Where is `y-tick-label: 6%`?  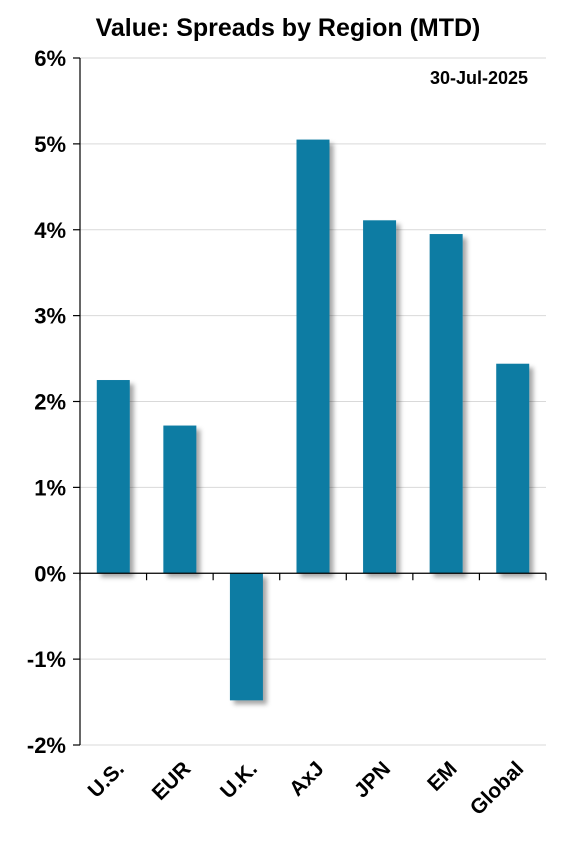
y-tick-label: 6% is located at coordinates (50, 58).